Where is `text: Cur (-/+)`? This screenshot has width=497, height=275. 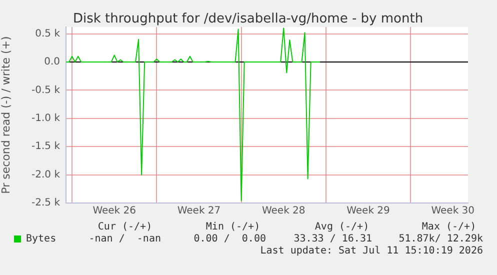 text: Cur (-/+) is located at coordinates (125, 227).